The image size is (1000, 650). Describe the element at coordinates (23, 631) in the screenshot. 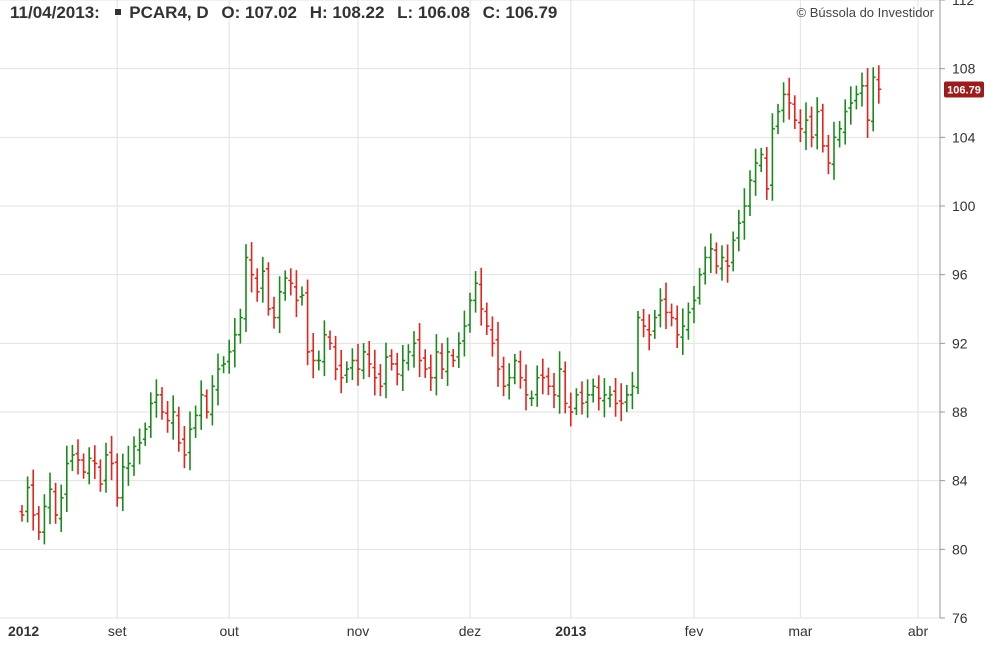

I see `x-tick-label: 2012` at that location.